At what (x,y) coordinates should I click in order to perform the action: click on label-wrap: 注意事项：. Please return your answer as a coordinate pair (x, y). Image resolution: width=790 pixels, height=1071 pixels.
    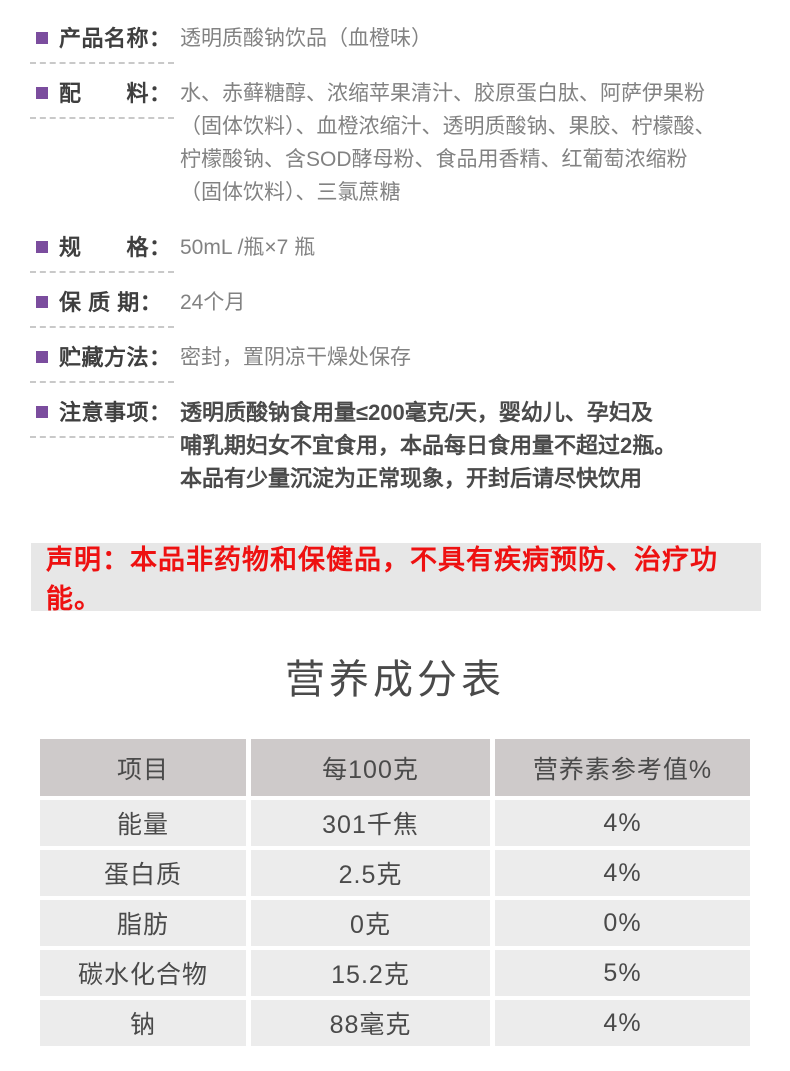
    Looking at the image, I should click on (105, 417).